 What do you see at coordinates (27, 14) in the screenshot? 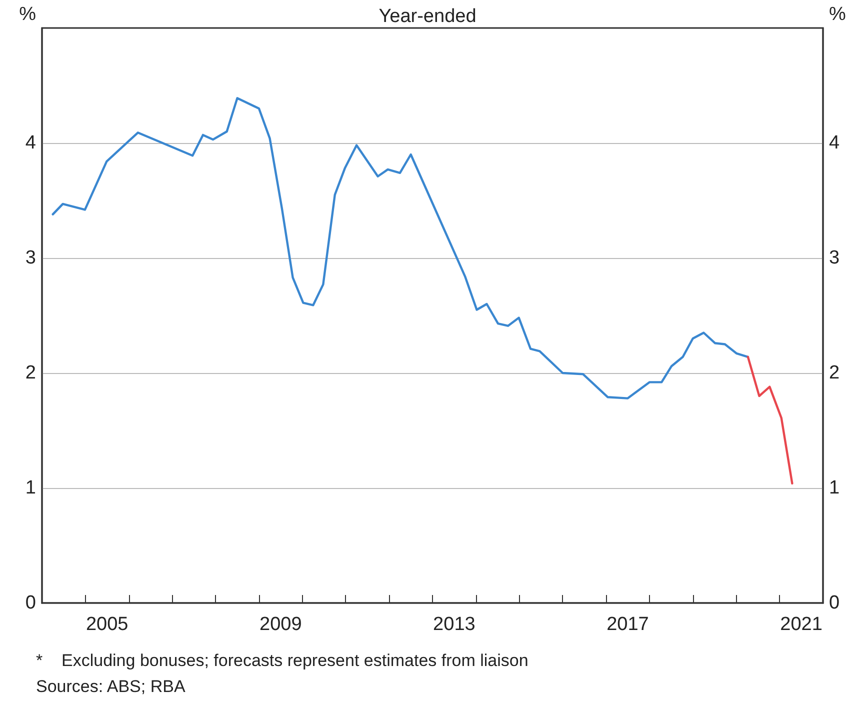
I see `y-axis-title: %` at bounding box center [27, 14].